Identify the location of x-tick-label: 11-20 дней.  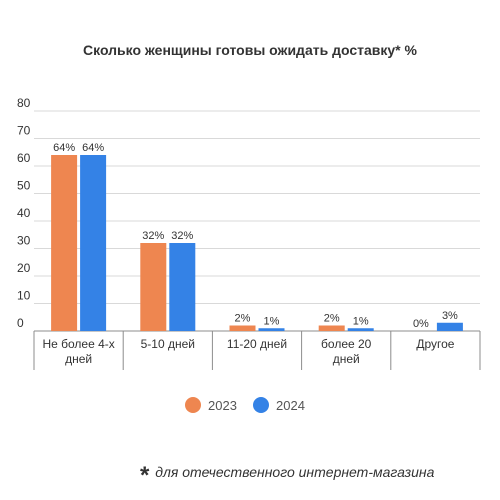
(257, 344).